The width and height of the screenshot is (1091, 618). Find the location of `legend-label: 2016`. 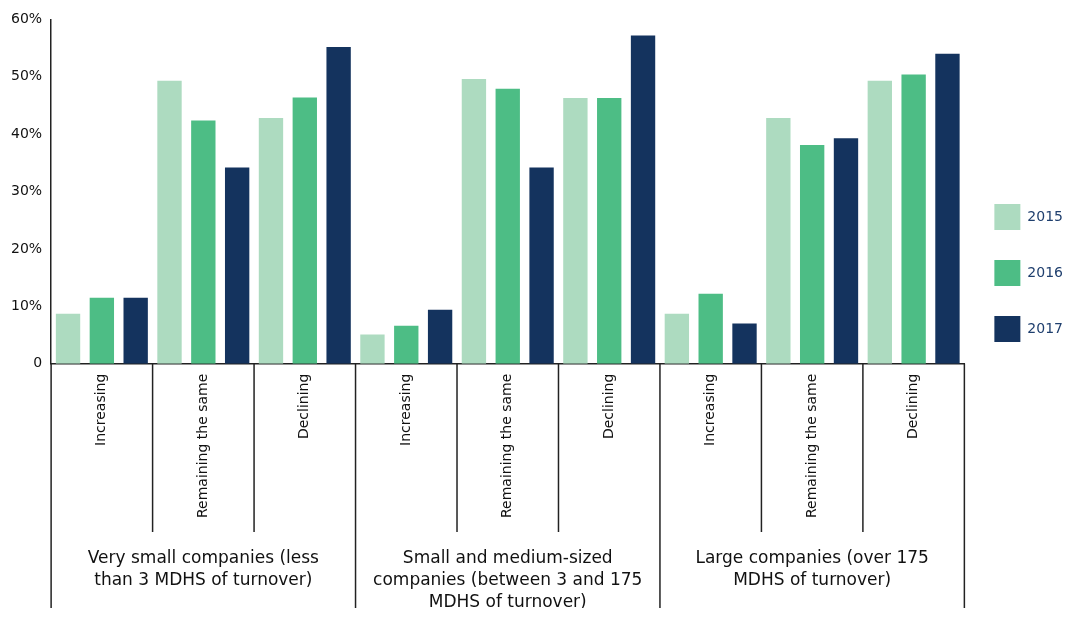

legend-label: 2016 is located at coordinates (1045, 271).